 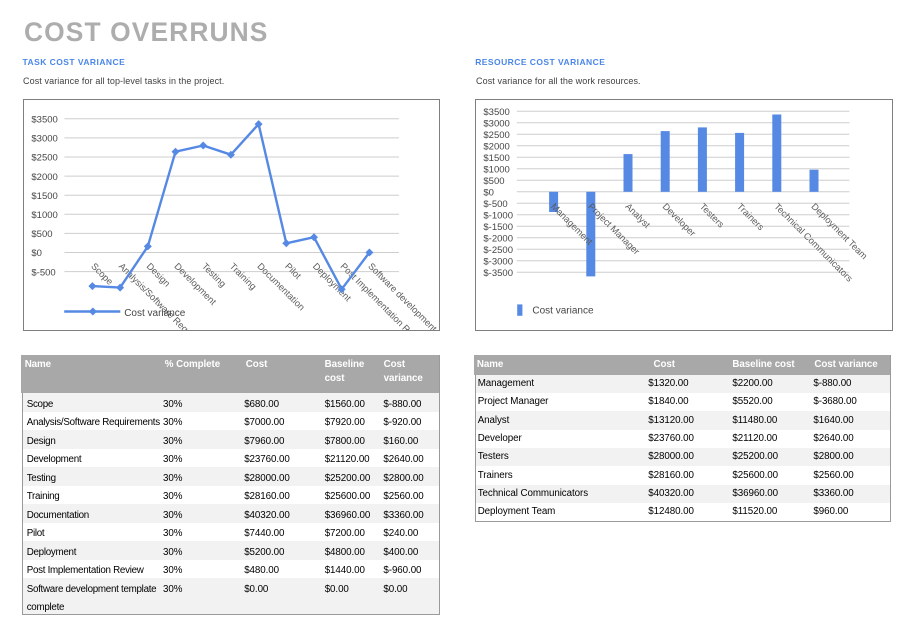 What do you see at coordinates (813, 242) in the screenshot?
I see `svg-text: Technical Communicators` at bounding box center [813, 242].